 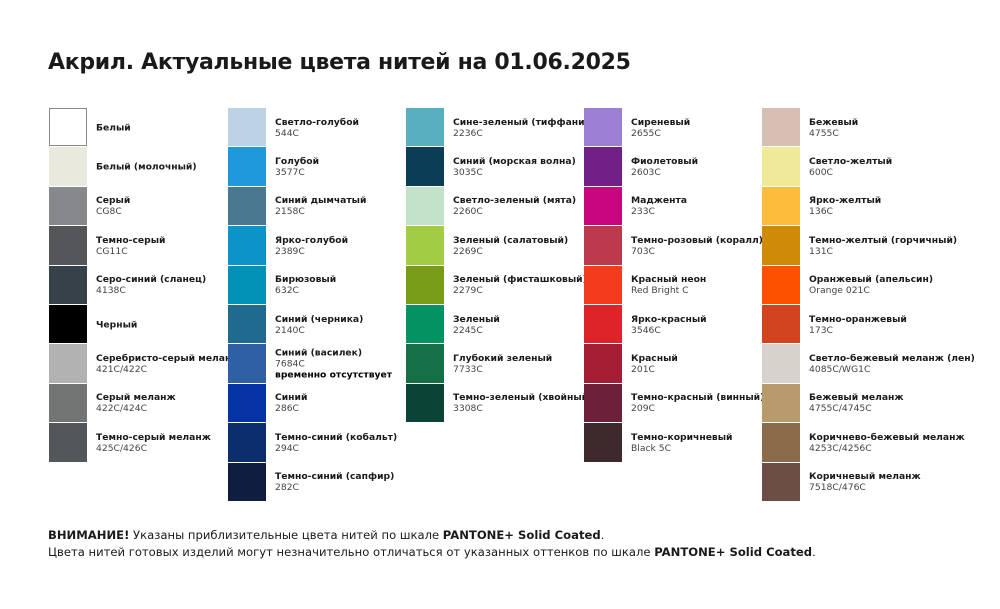 I want to click on color-name: Черный, so click(x=117, y=325).